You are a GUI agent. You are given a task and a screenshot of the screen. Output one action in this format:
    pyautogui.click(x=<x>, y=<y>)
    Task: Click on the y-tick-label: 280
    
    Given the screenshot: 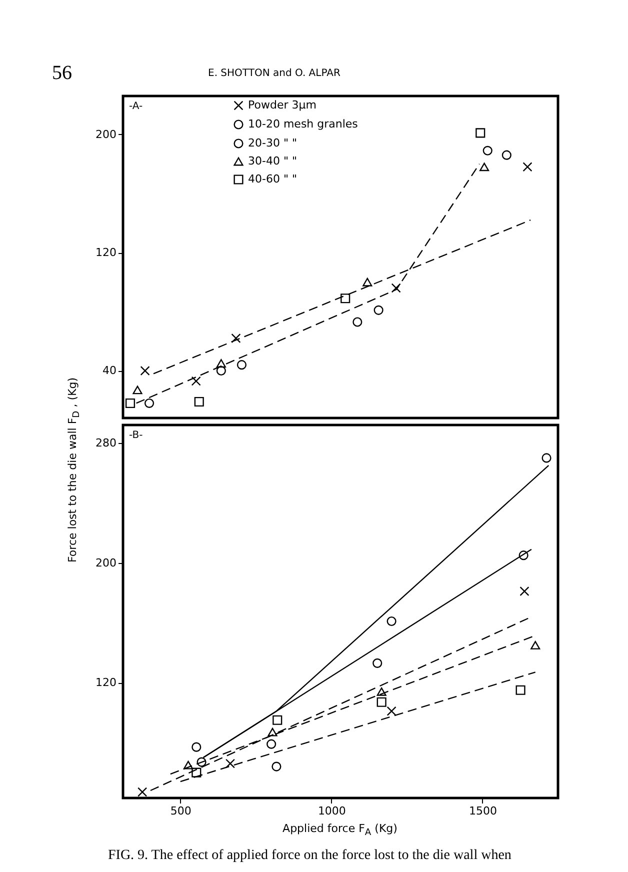 What is the action you would take?
    pyautogui.click(x=106, y=443)
    